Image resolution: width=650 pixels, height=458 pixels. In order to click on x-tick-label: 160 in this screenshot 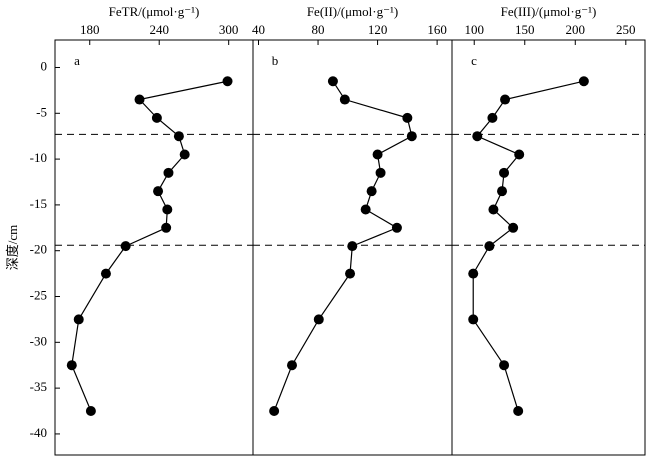, I will do `click(437, 29)`.